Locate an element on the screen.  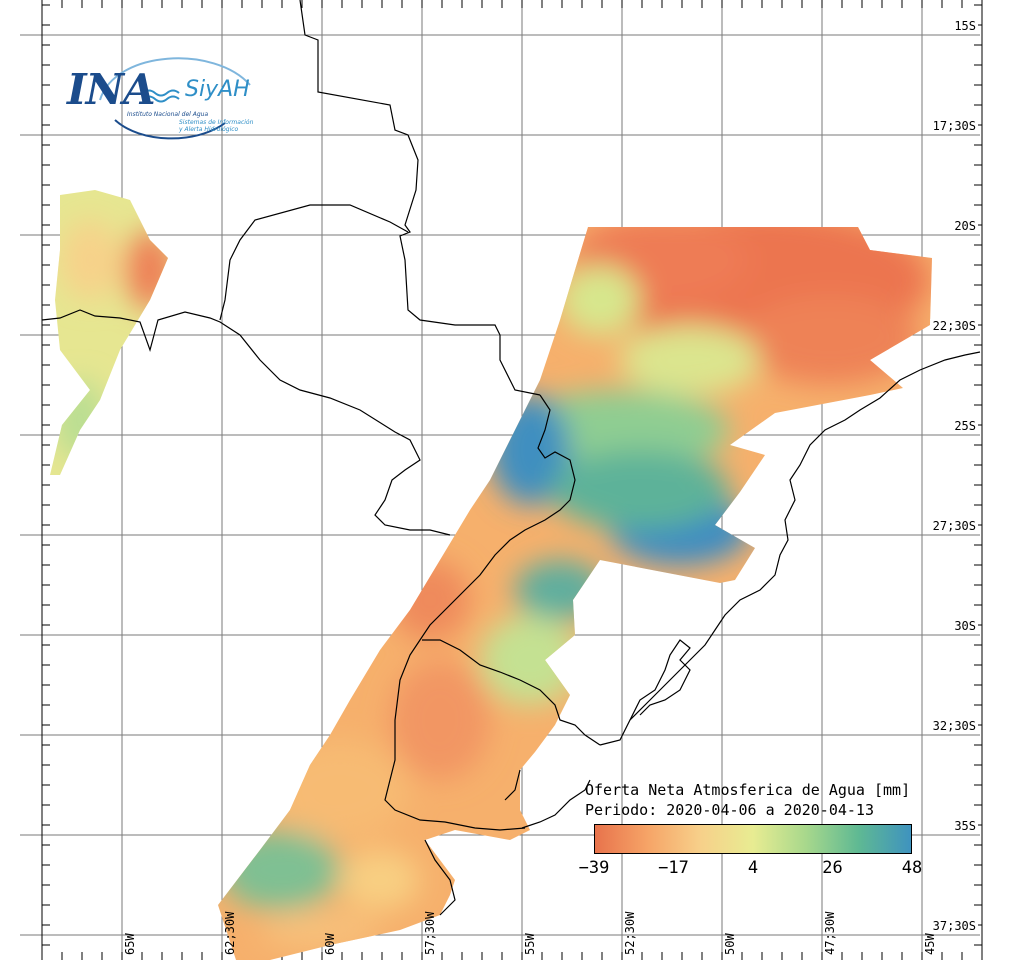
latitude-label: 17;30S is located at coordinates (954, 126).